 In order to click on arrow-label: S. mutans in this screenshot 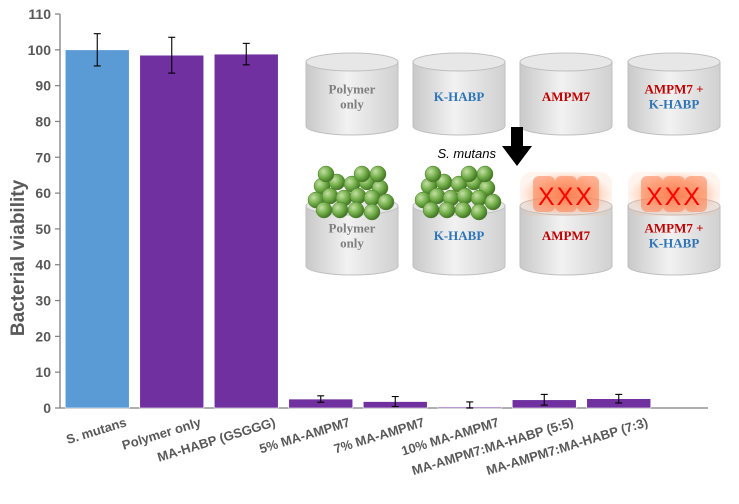, I will do `click(466, 153)`.